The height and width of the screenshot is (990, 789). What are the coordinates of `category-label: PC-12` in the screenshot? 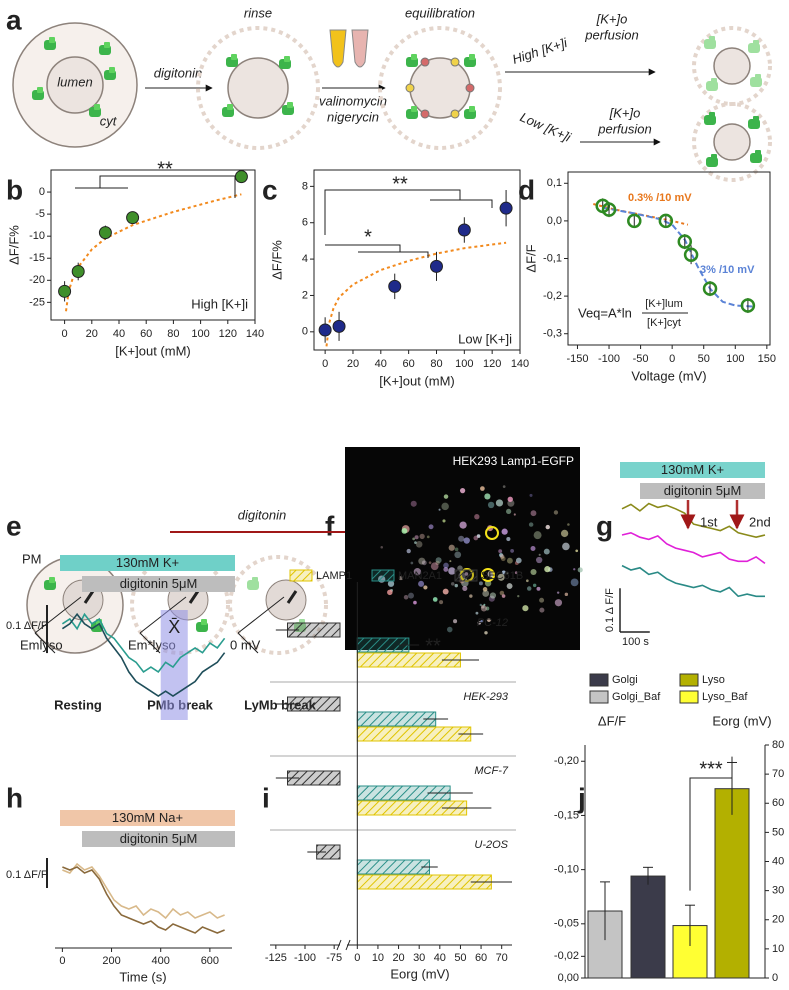 It's located at (492, 623).